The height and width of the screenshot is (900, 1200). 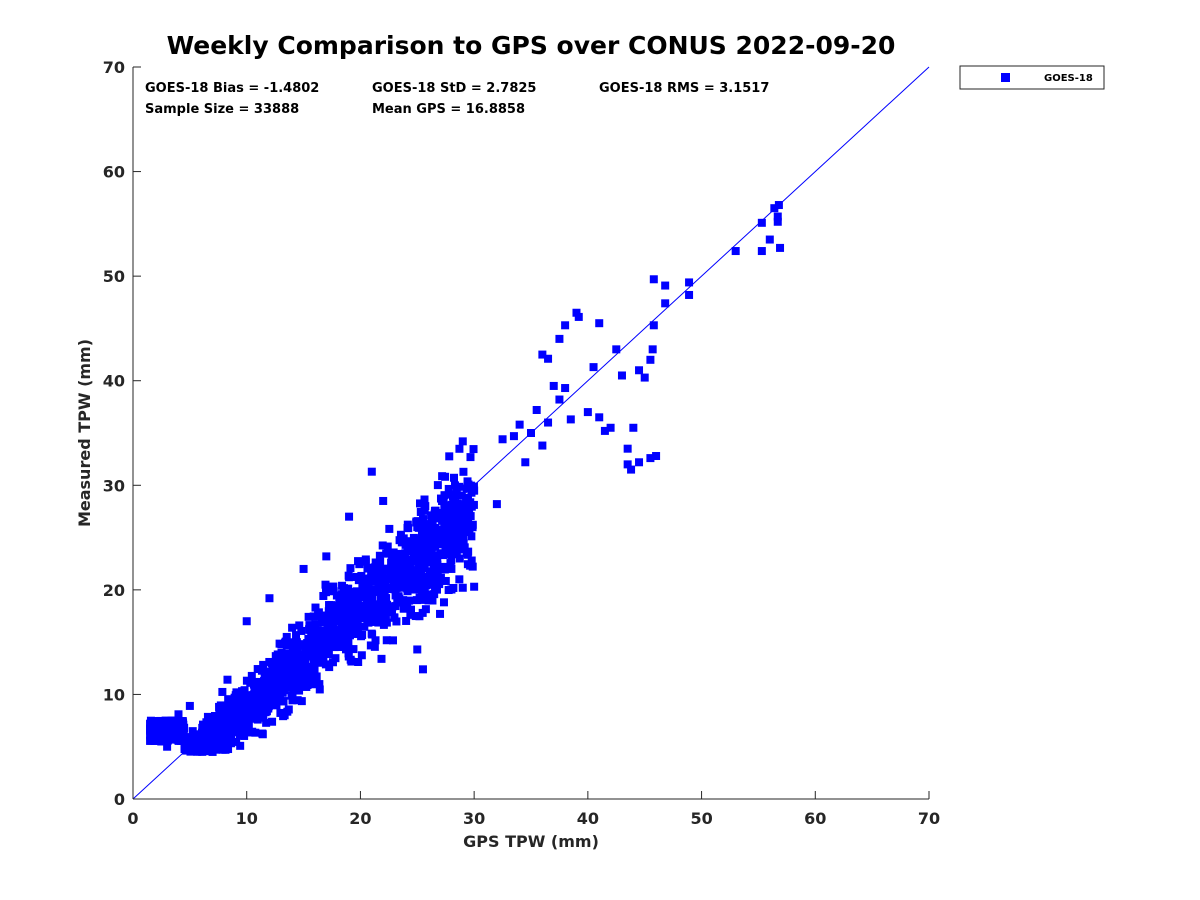 I want to click on y-tick-label: 30, so click(x=114, y=485).